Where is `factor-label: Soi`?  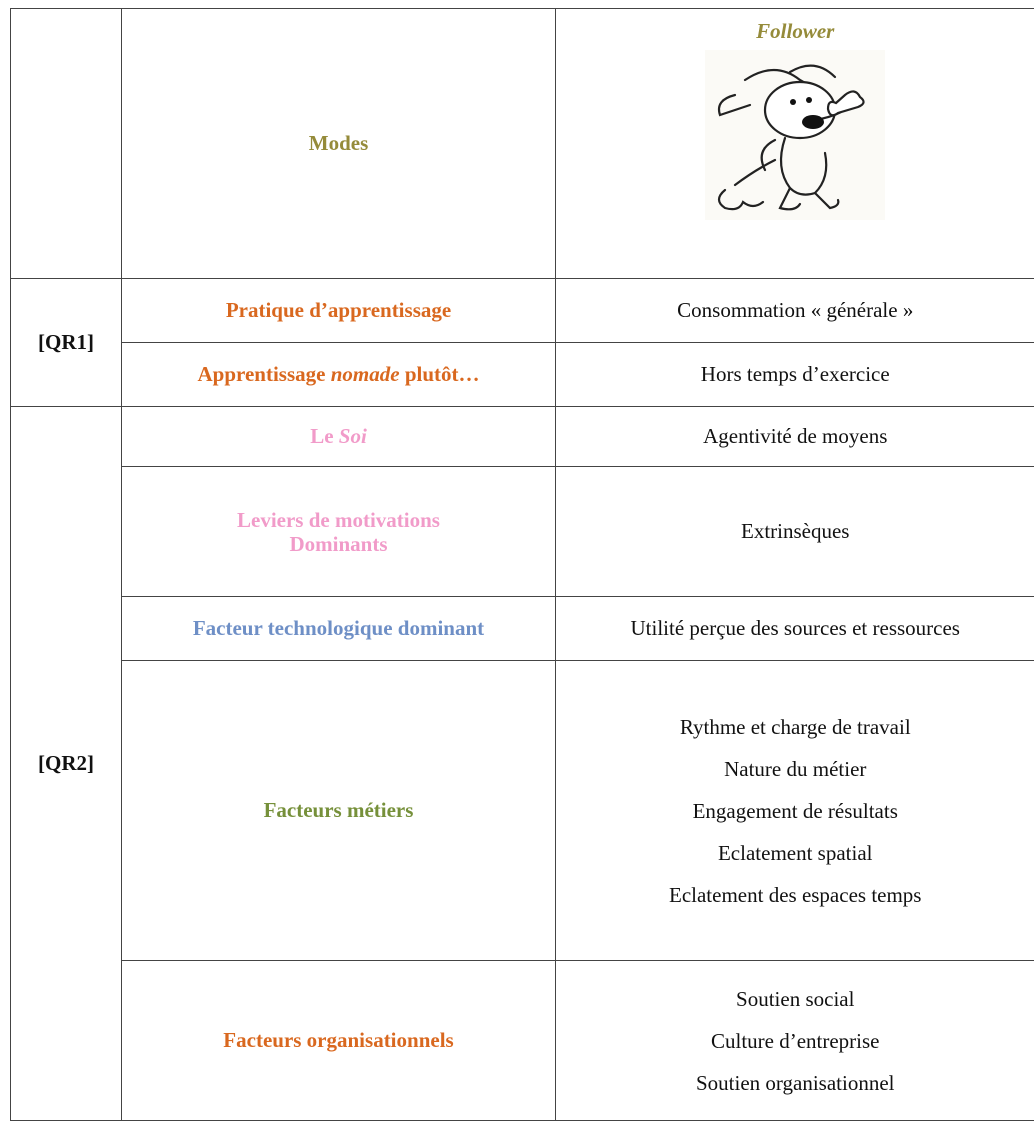
factor-label: Soi is located at coordinates (353, 436).